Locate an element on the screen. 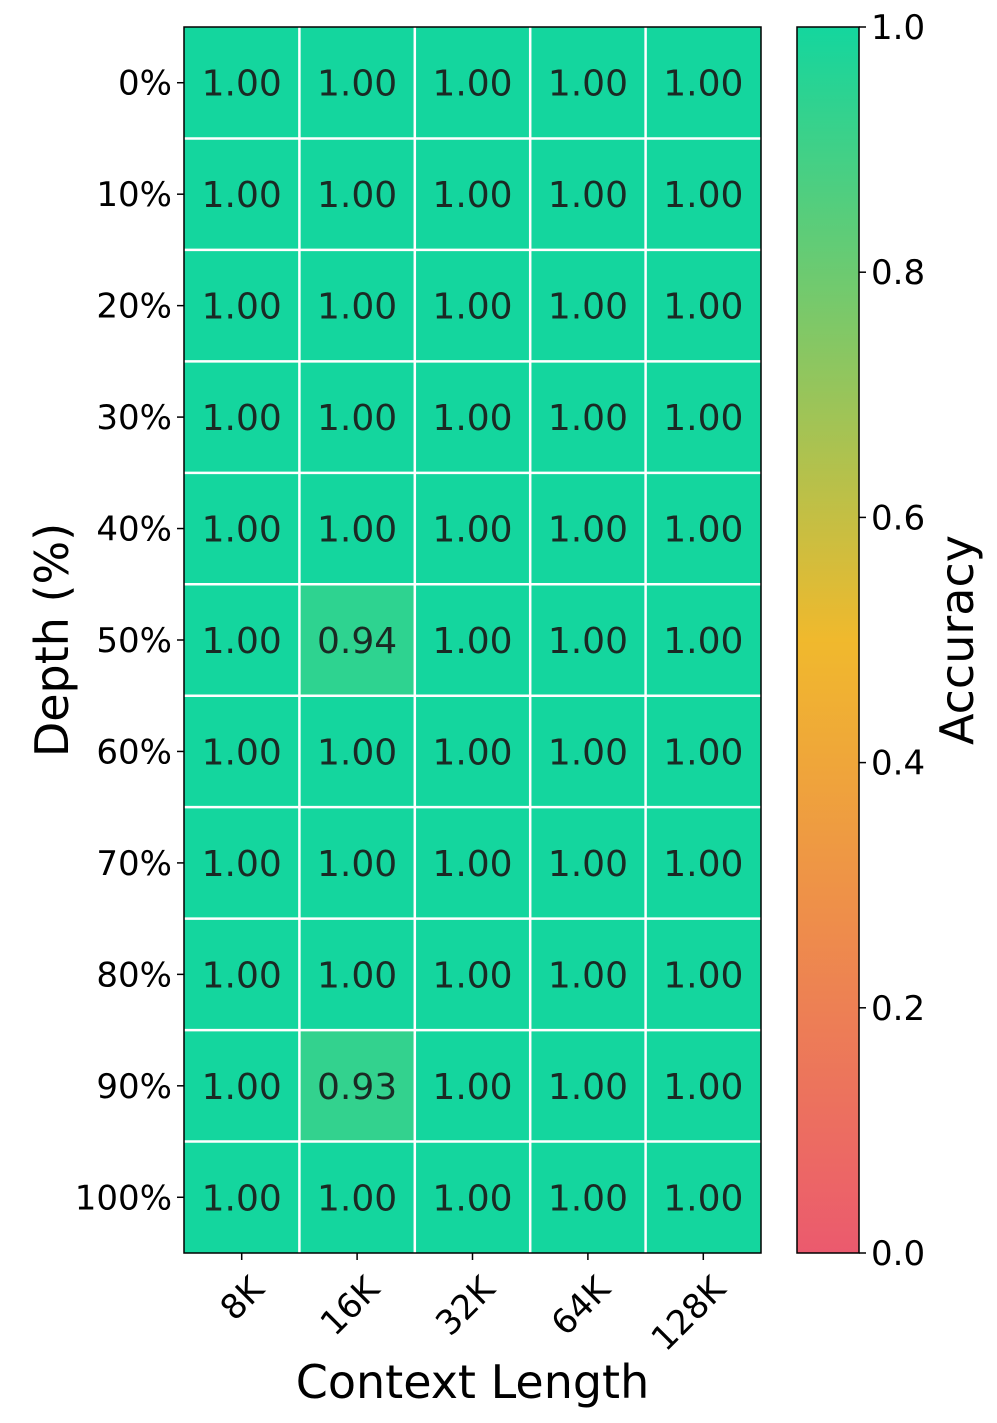 This screenshot has width=997, height=1423. y-tick-label: 20% is located at coordinates (134, 307).